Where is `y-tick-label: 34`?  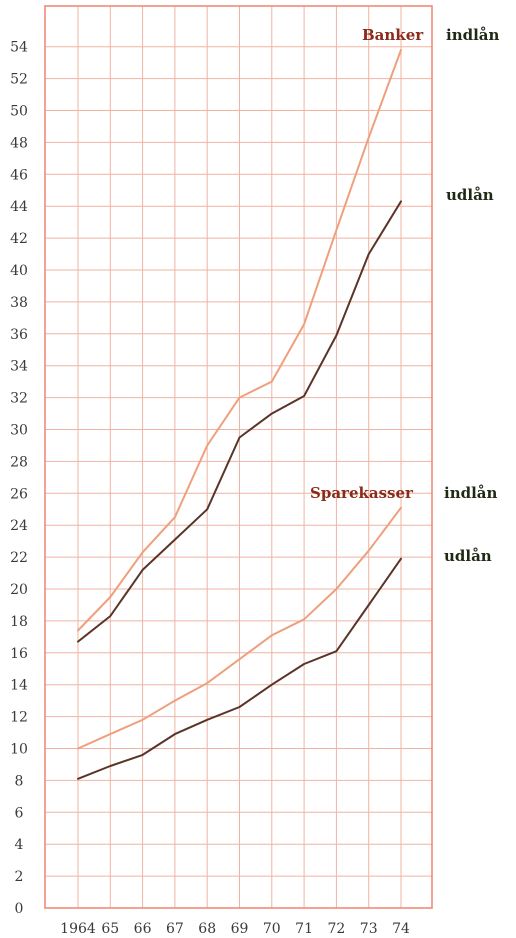
y-tick-label: 34 is located at coordinates (19, 367).